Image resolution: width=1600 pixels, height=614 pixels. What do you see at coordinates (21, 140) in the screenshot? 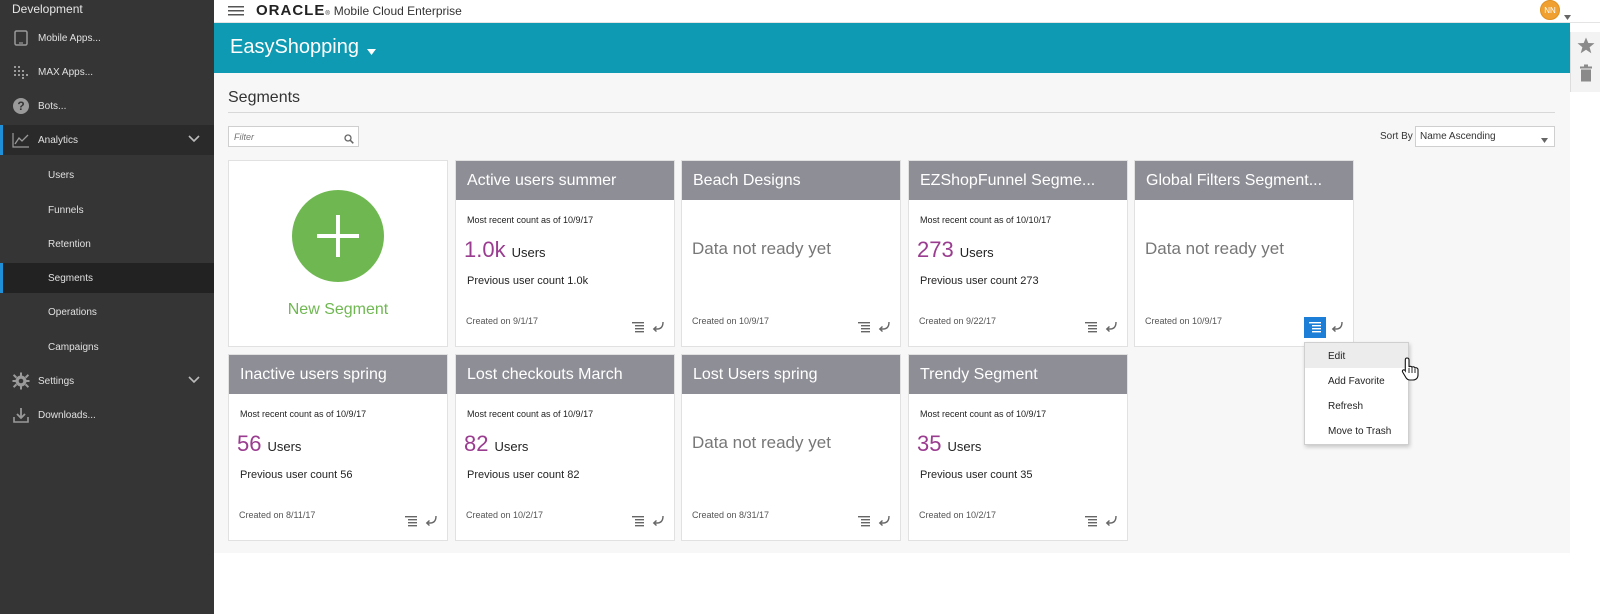
I see `line-chart-icon` at bounding box center [21, 140].